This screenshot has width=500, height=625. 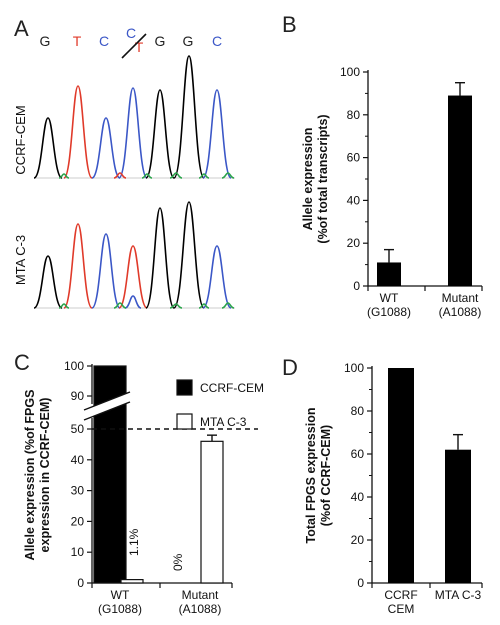 I want to click on panel-letter-c: C, so click(x=22, y=362).